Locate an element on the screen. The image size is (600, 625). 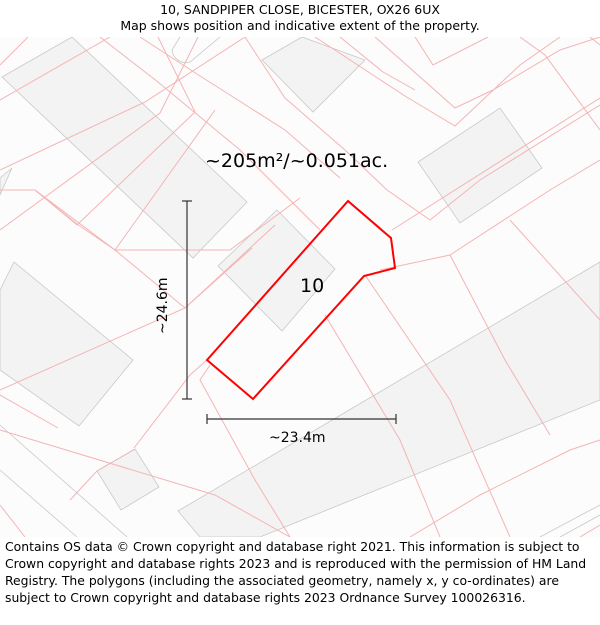
property-boundary is located at coordinates (301, 300).